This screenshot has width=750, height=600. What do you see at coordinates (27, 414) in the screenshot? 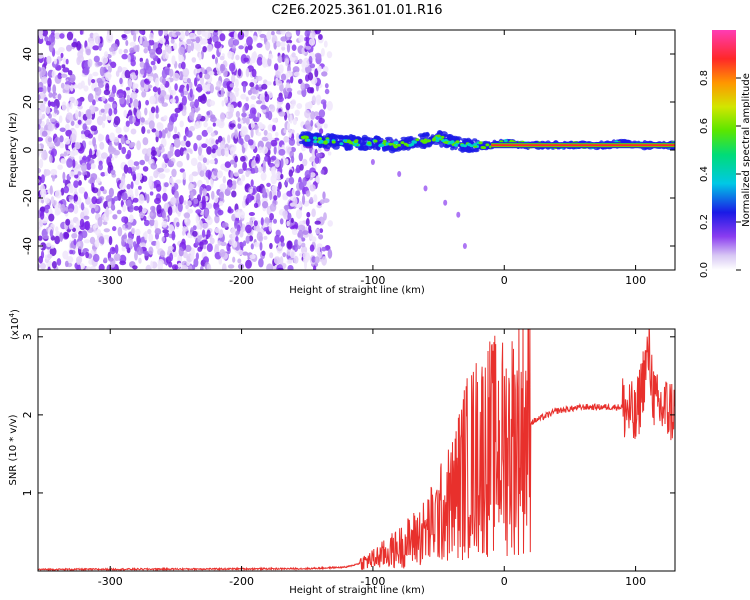
I see `y-tick-label: 2` at bounding box center [27, 414].